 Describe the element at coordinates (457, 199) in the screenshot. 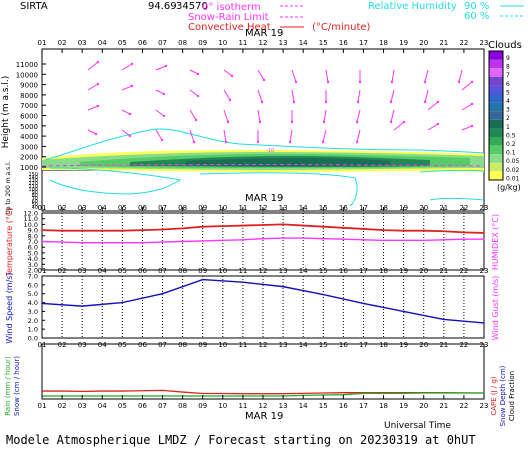

I see `rh-contour` at that location.